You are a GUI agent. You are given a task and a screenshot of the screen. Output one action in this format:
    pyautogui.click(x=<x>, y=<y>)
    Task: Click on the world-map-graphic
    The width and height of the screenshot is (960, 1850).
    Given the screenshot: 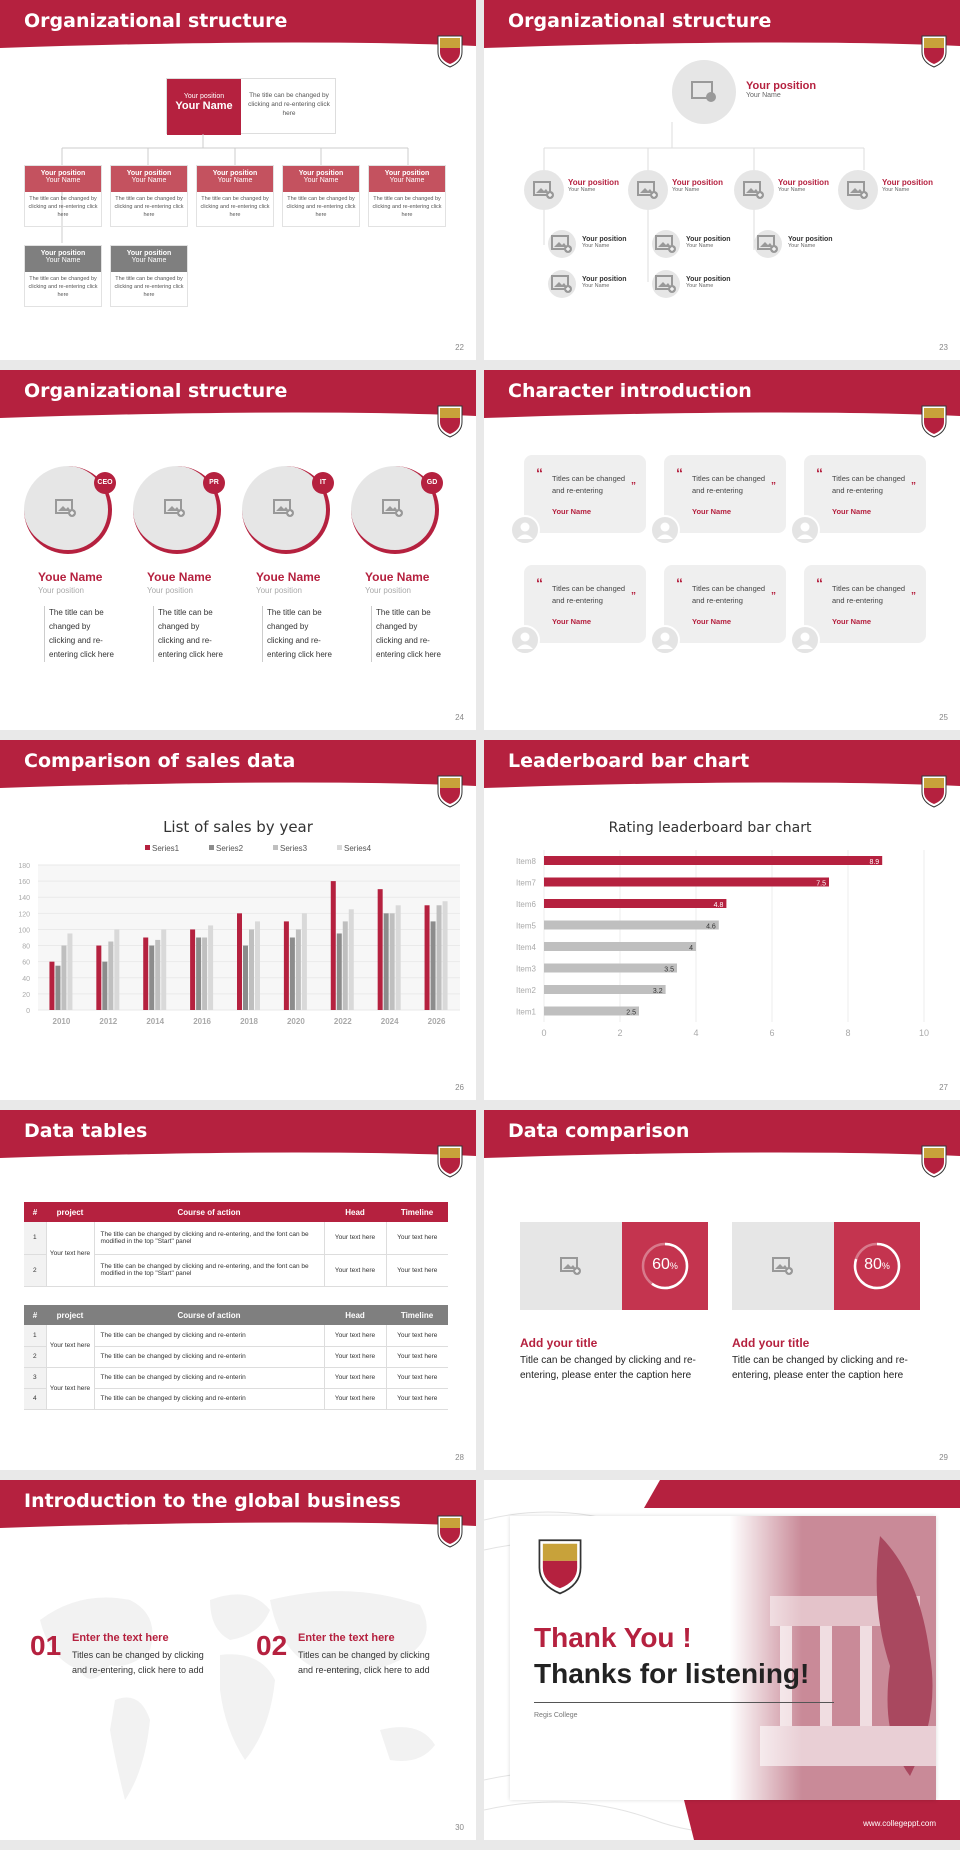 What is the action you would take?
    pyautogui.click(x=237, y=1695)
    